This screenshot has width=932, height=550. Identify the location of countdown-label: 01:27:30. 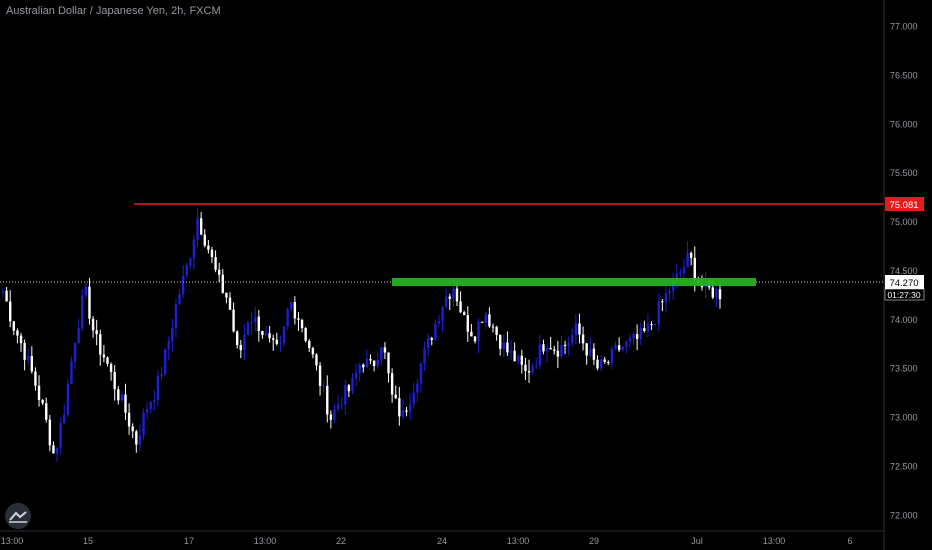
(903, 295).